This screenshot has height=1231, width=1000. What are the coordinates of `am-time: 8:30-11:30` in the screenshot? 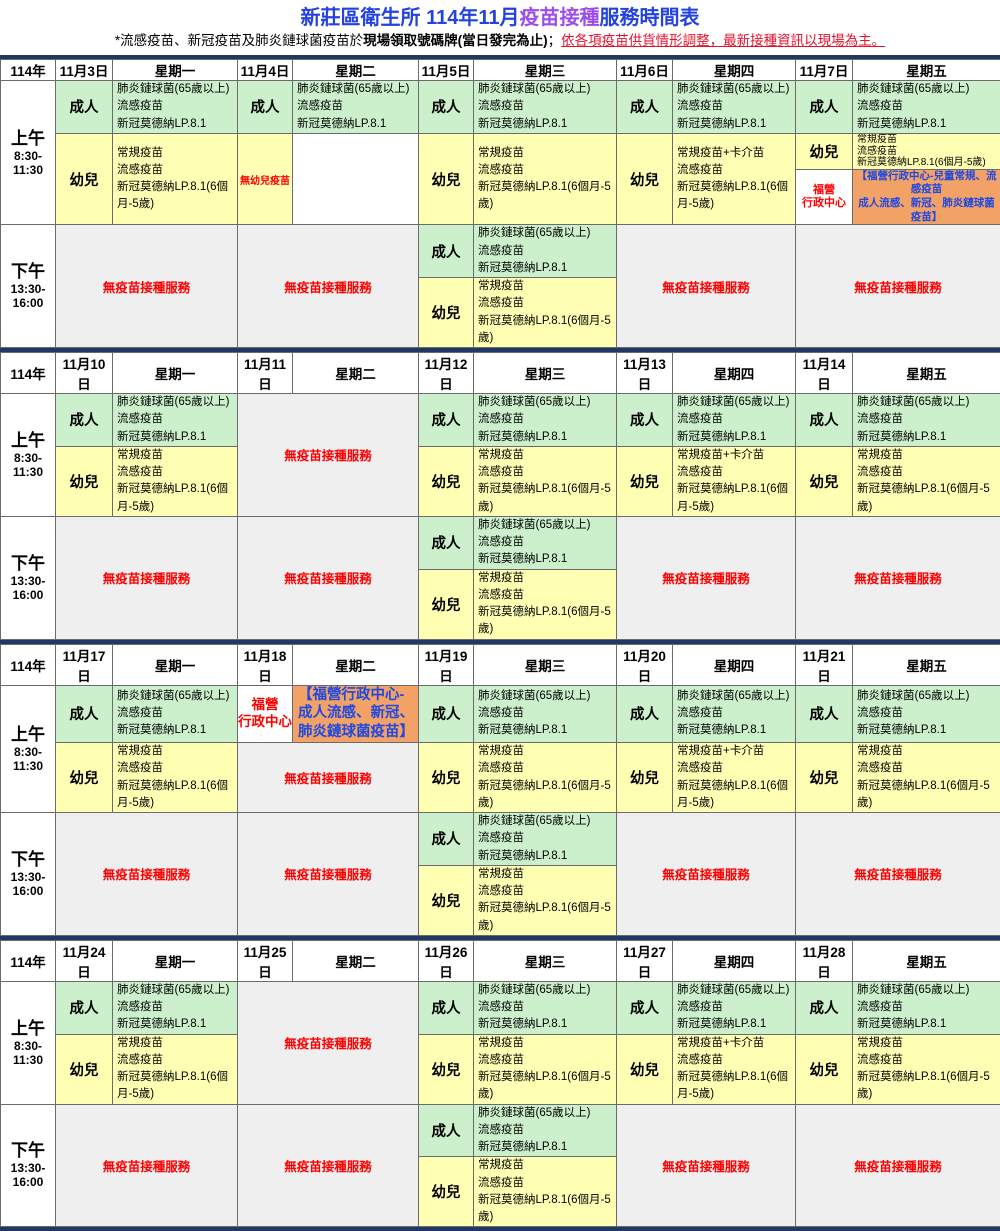 It's located at (28, 1053).